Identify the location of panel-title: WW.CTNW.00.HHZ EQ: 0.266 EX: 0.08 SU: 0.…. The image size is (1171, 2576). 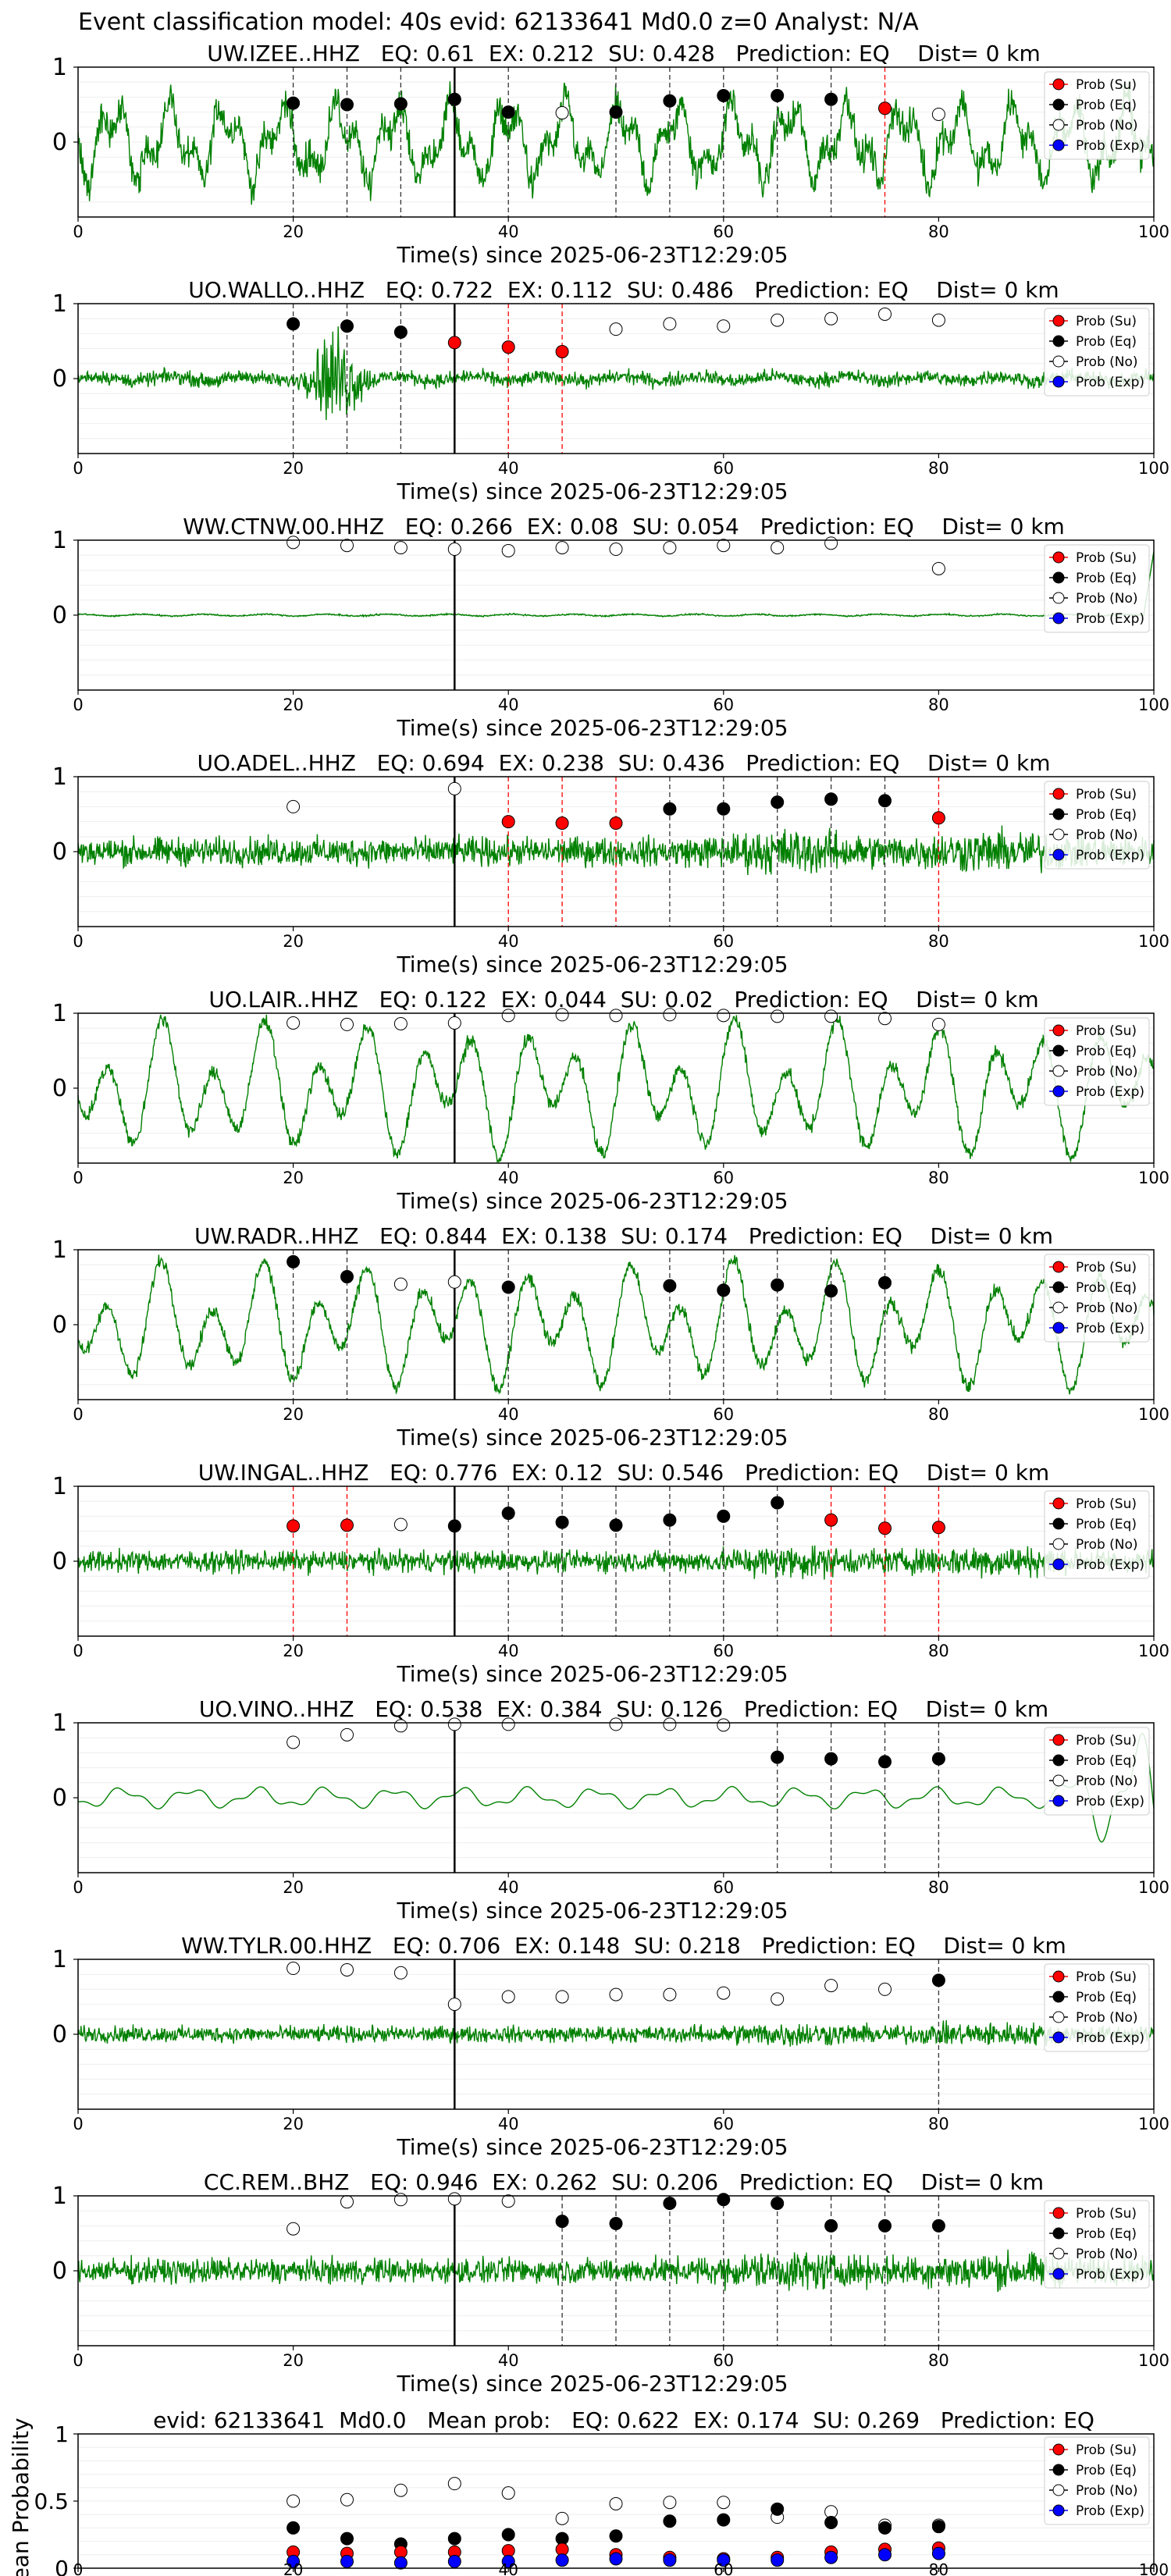
(624, 526).